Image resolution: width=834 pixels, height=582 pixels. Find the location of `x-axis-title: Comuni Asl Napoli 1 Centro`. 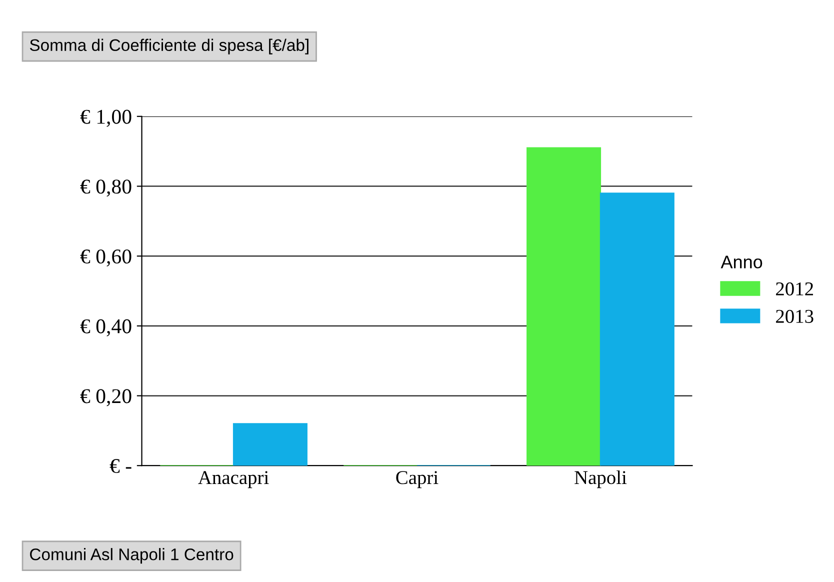

x-axis-title: Comuni Asl Napoli 1 Centro is located at coordinates (132, 556).